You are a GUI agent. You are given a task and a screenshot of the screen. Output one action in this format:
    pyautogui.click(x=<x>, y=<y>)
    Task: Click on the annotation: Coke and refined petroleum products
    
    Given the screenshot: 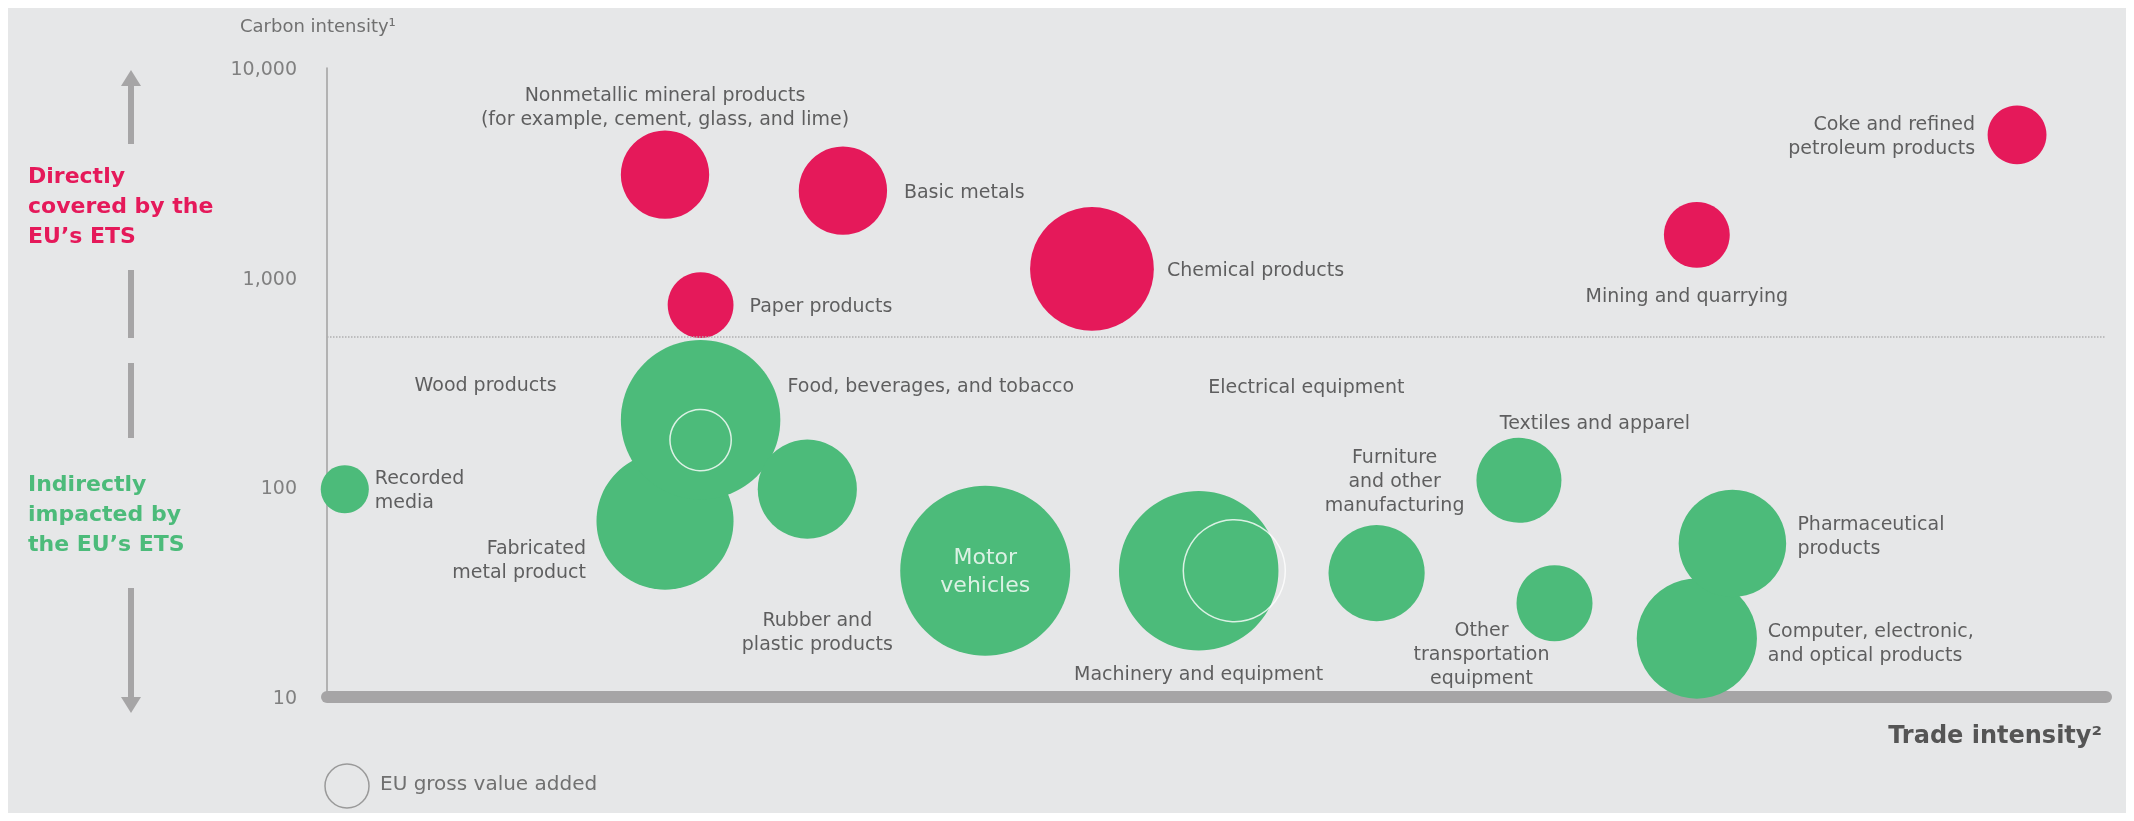 What is the action you would take?
    pyautogui.click(x=1882, y=134)
    